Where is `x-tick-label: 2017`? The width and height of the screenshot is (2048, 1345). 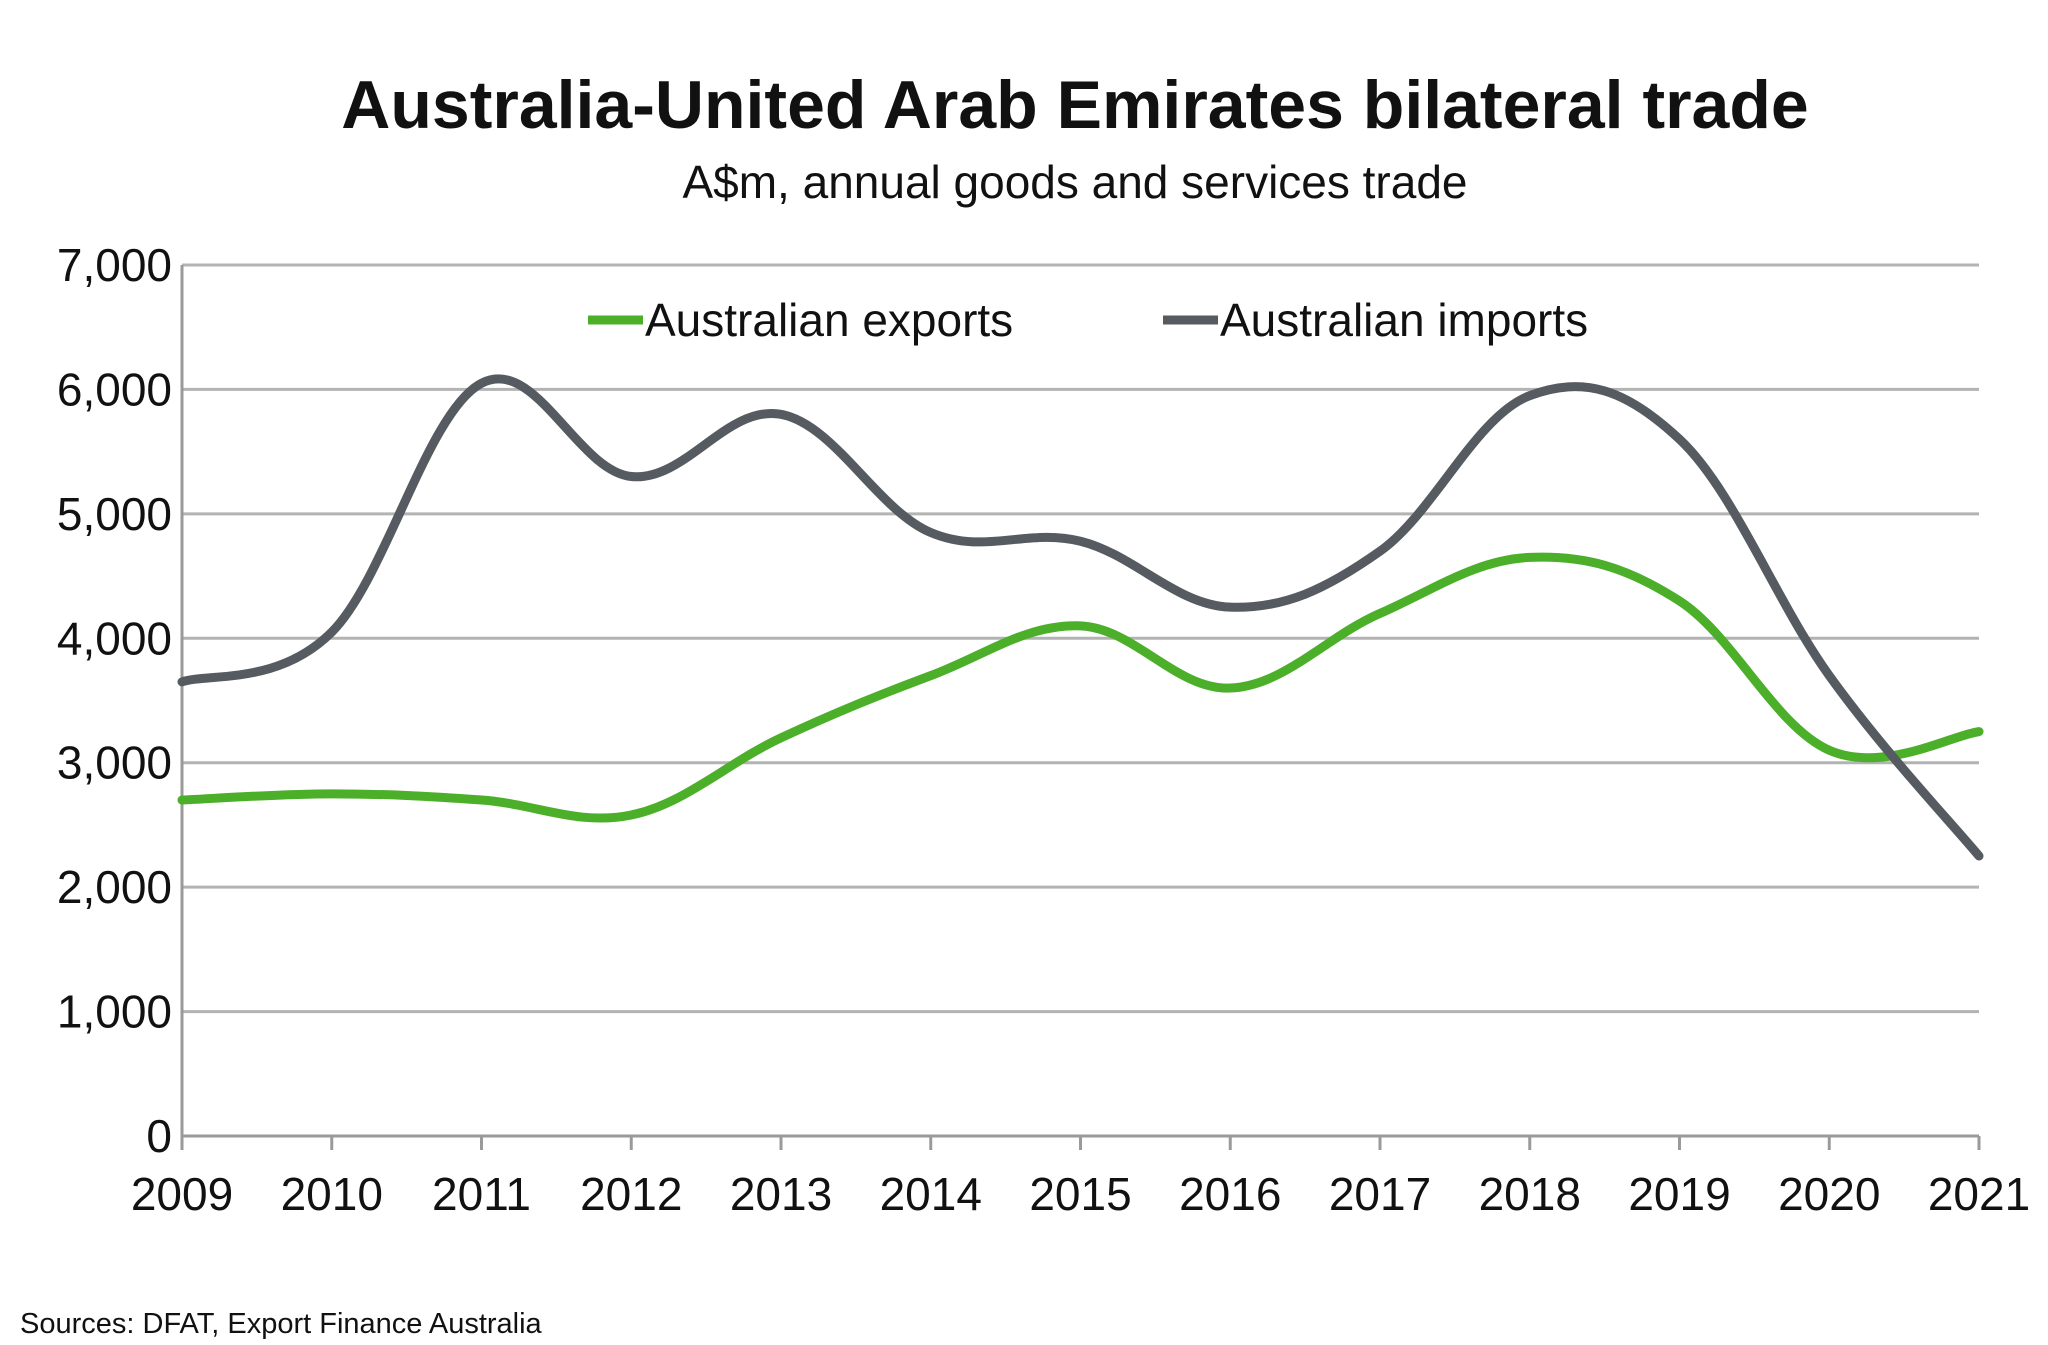
x-tick-label: 2017 is located at coordinates (1380, 1194).